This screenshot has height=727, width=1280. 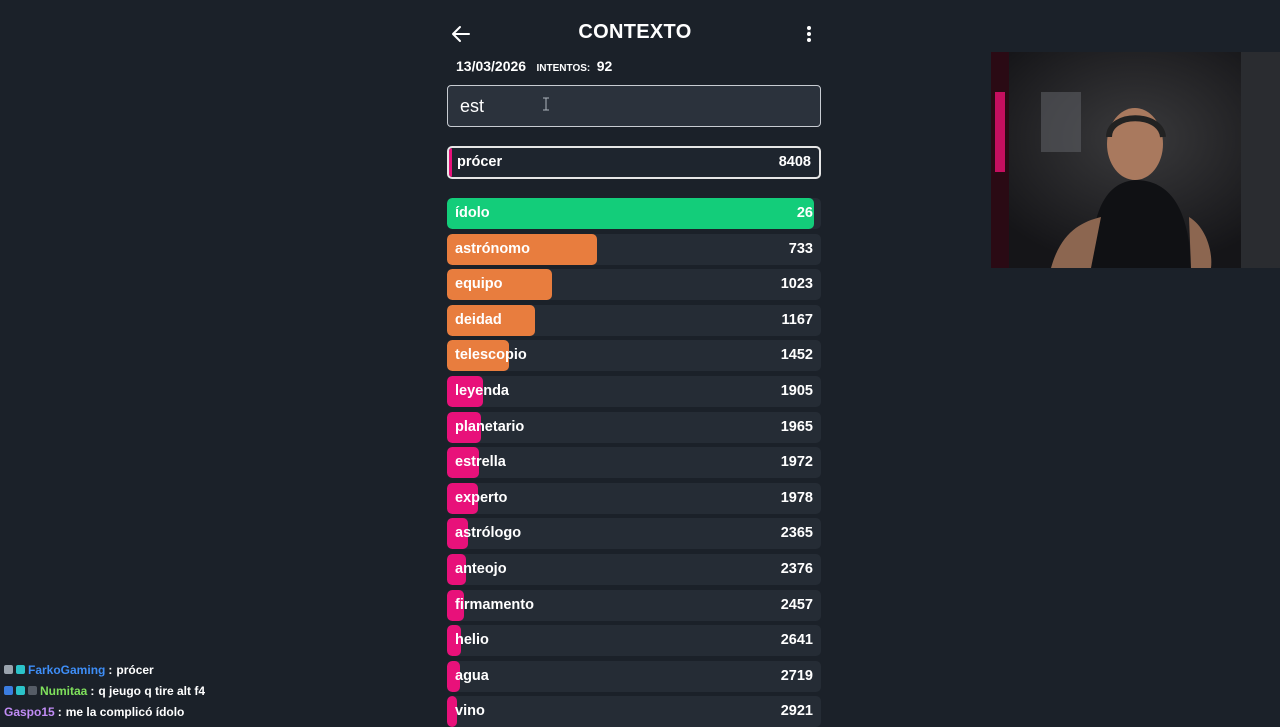 What do you see at coordinates (450, 162) in the screenshot?
I see `last-guess-bar` at bounding box center [450, 162].